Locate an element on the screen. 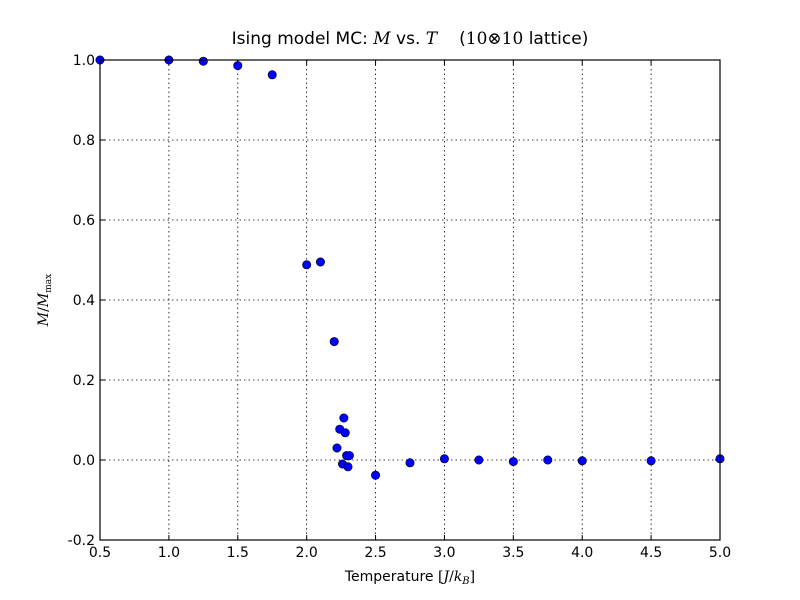 The width and height of the screenshot is (800, 600). y-tick-label: 1.0 is located at coordinates (84, 61).